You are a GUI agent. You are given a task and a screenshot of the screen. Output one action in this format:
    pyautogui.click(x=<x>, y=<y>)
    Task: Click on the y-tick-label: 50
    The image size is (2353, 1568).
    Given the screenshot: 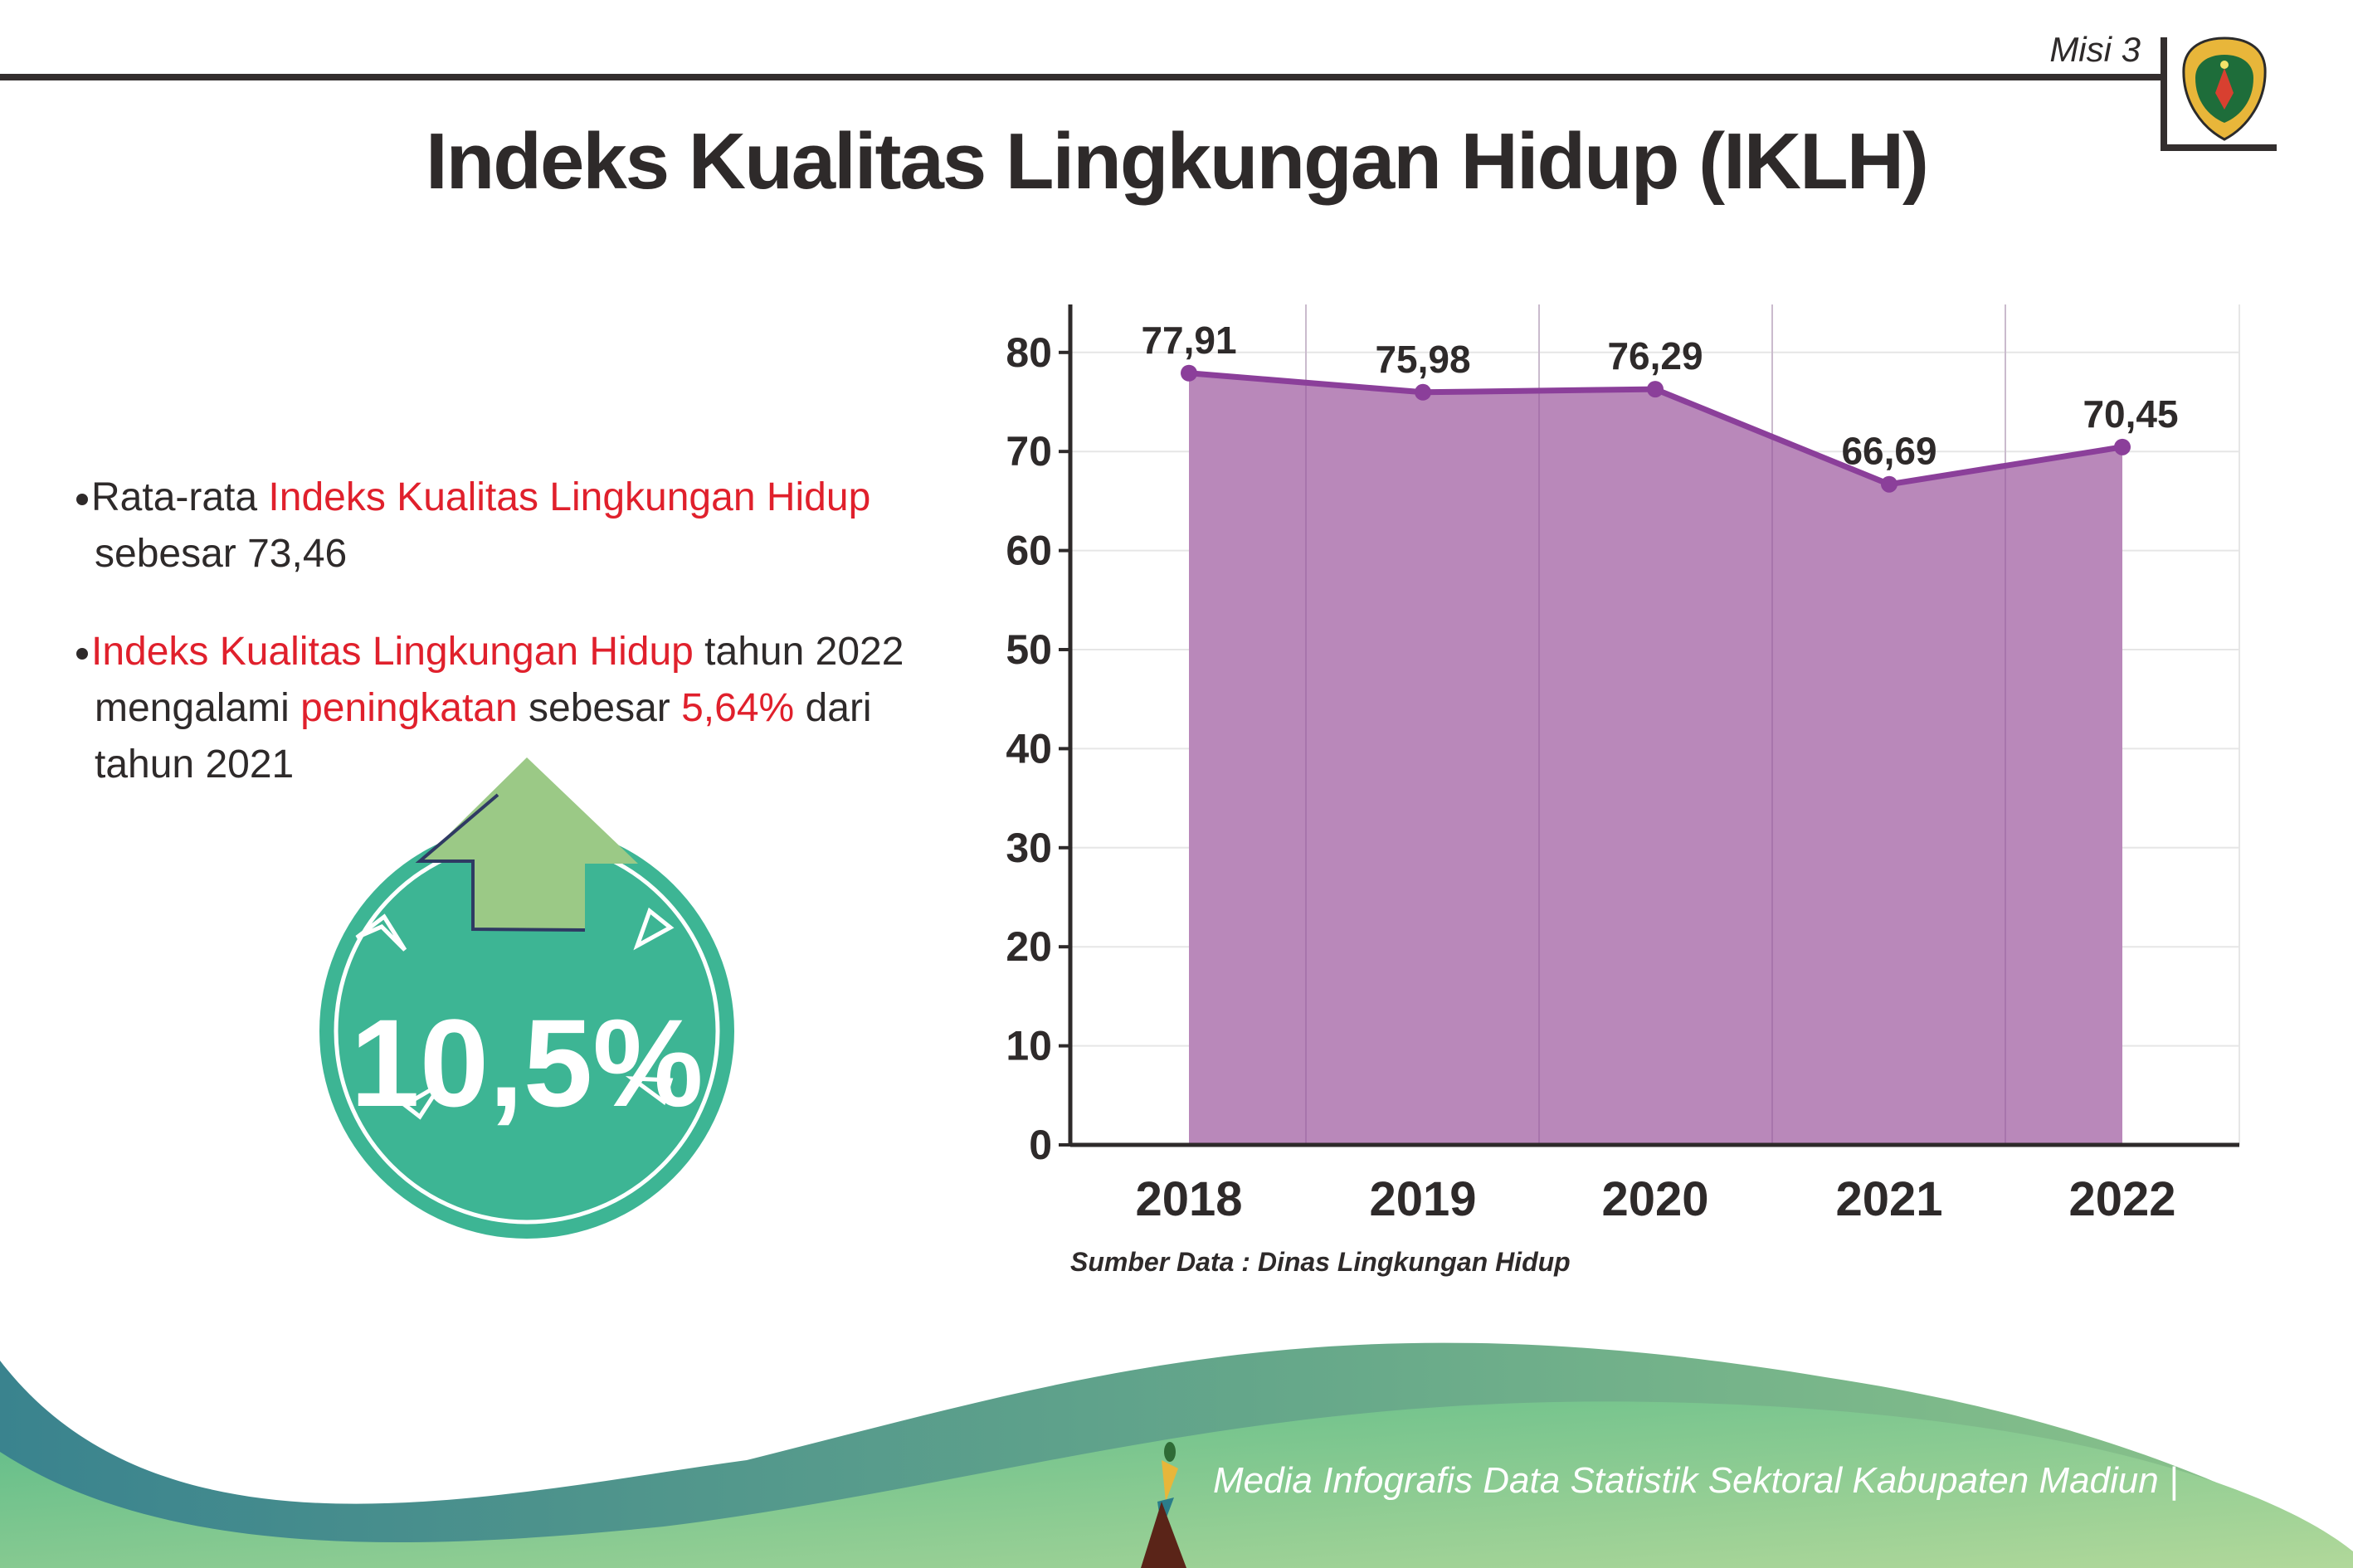 What is the action you would take?
    pyautogui.click(x=1029, y=649)
    